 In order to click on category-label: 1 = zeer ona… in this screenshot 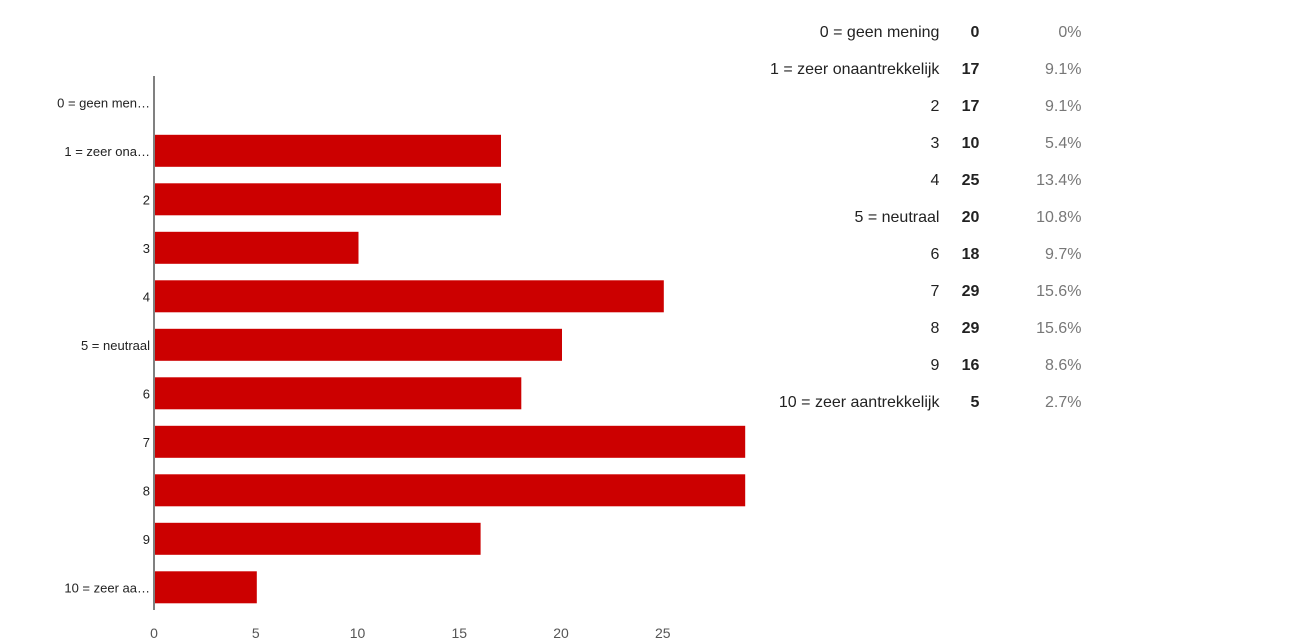, I will do `click(107, 151)`.